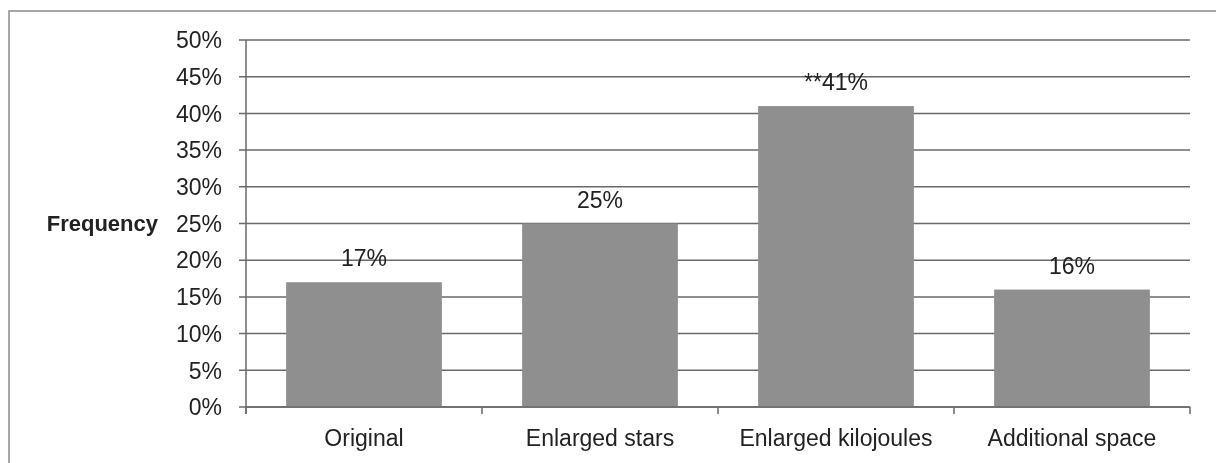 This screenshot has height=463, width=1216. What do you see at coordinates (205, 370) in the screenshot?
I see `y-tick-label: 5%` at bounding box center [205, 370].